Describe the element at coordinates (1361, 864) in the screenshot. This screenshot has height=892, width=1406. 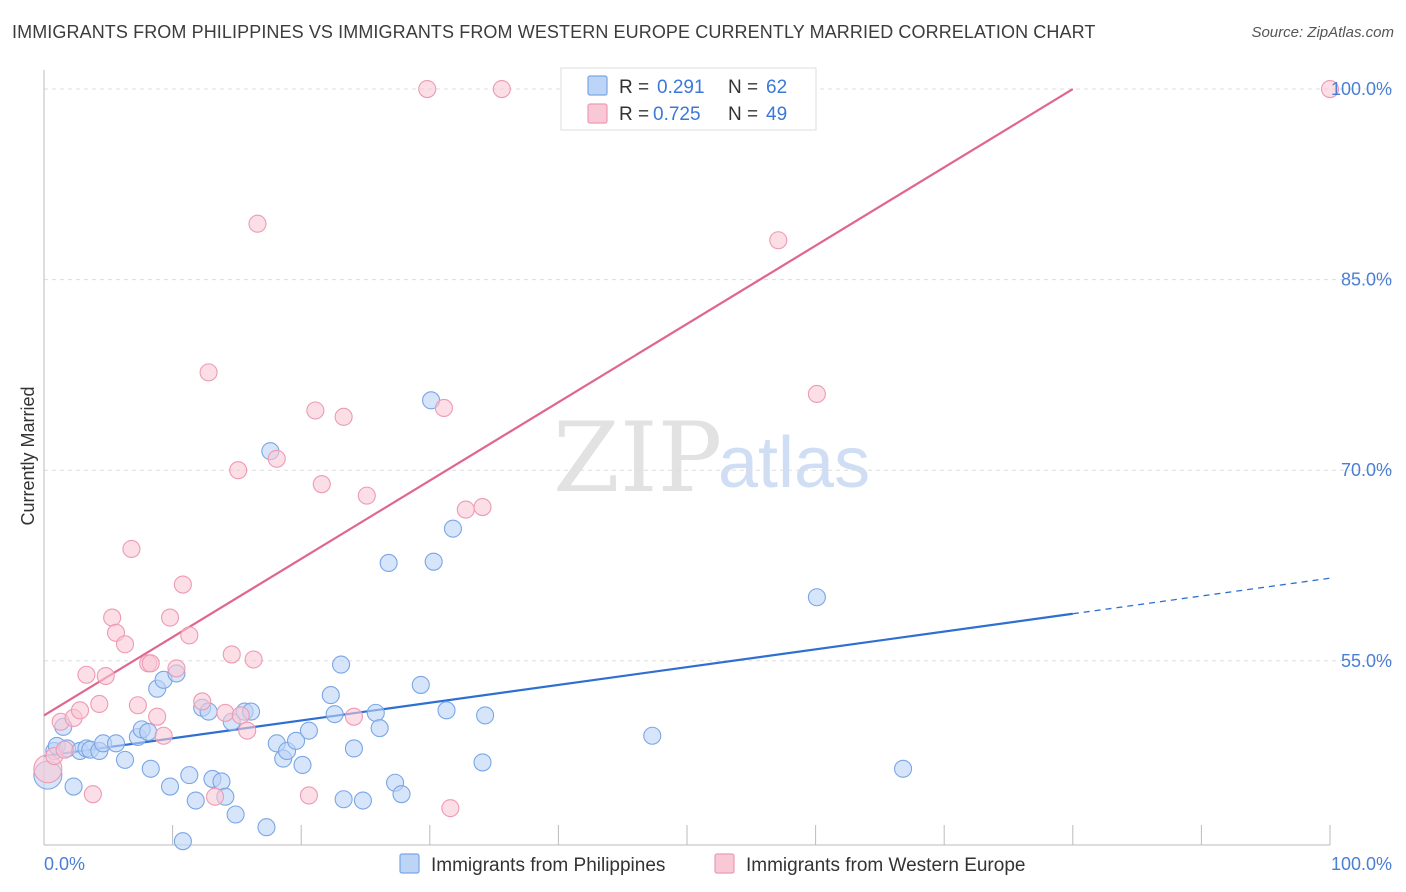
I see `x-tick-label-max: 100.0%` at that location.